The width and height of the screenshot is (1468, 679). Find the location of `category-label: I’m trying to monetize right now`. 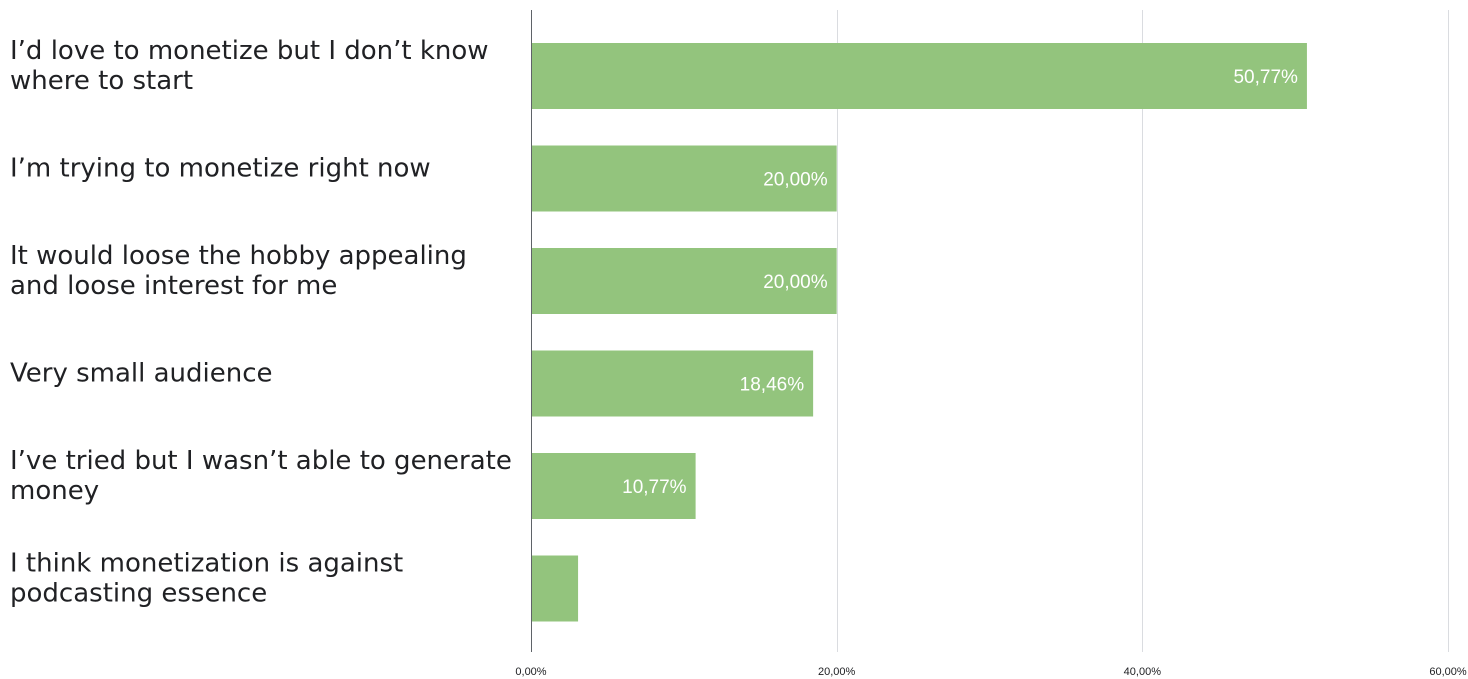

category-label: I’m trying to monetize right now is located at coordinates (220, 169).